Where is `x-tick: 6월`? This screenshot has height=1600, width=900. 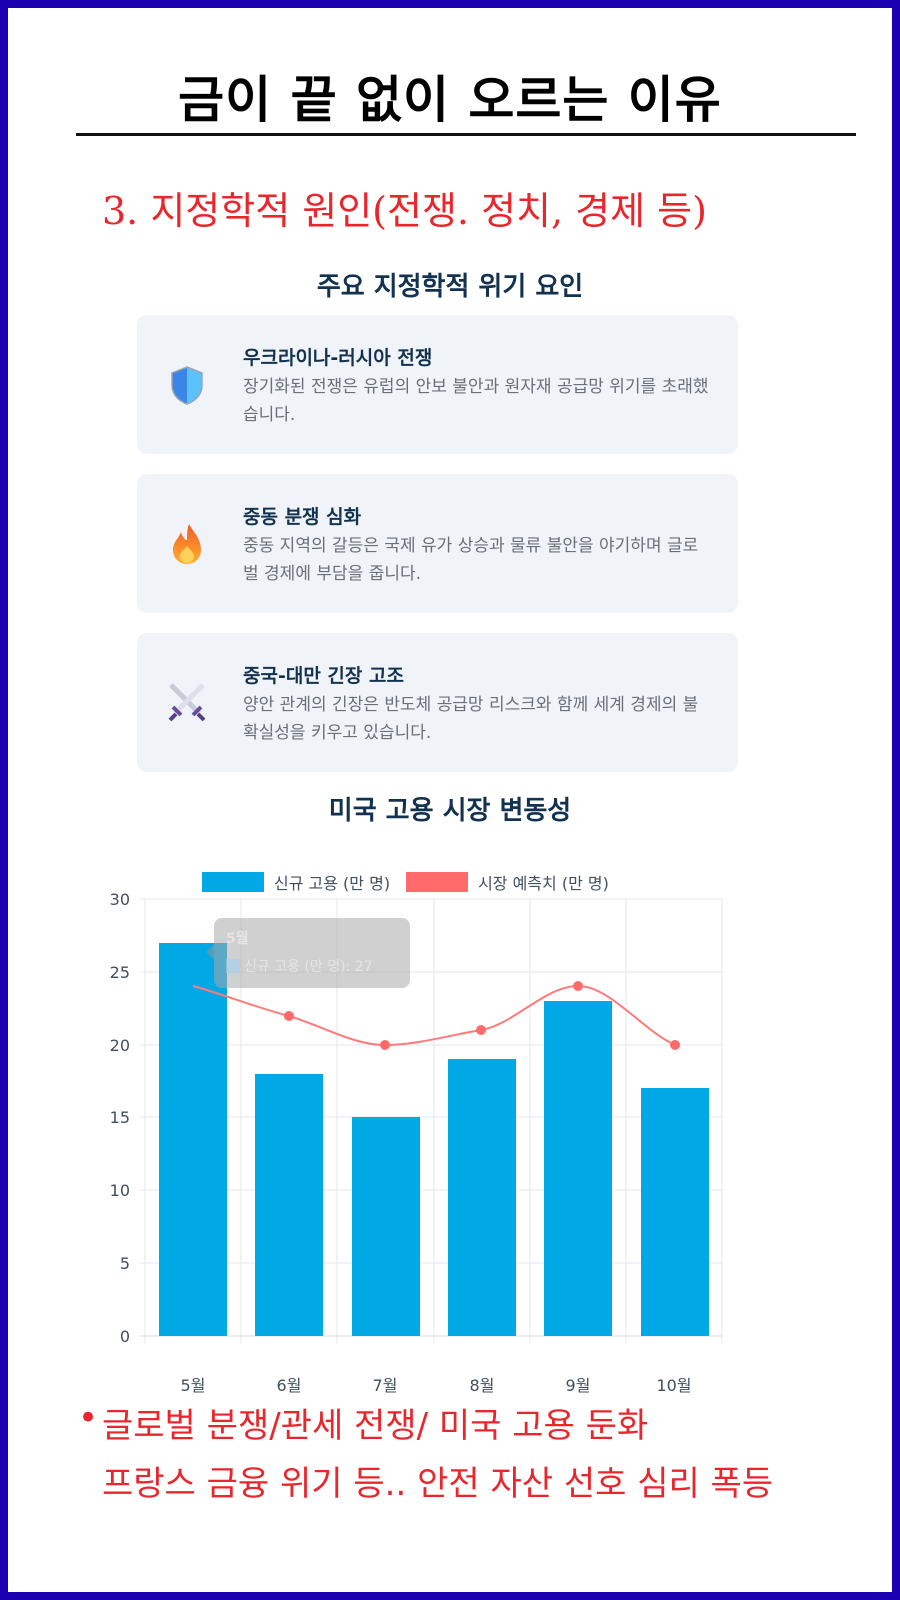
x-tick: 6월 is located at coordinates (289, 1385).